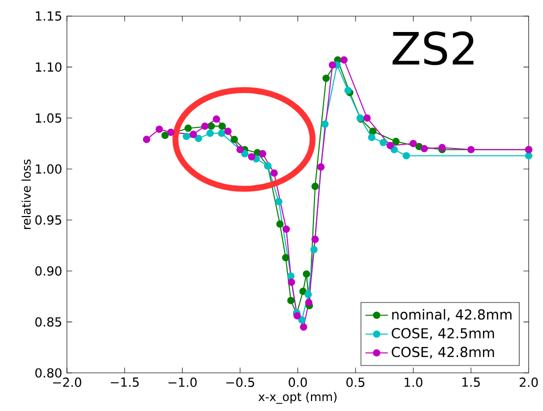 The width and height of the screenshot is (543, 411). What do you see at coordinates (26, 194) in the screenshot?
I see `y-axis-title: relative loss` at bounding box center [26, 194].